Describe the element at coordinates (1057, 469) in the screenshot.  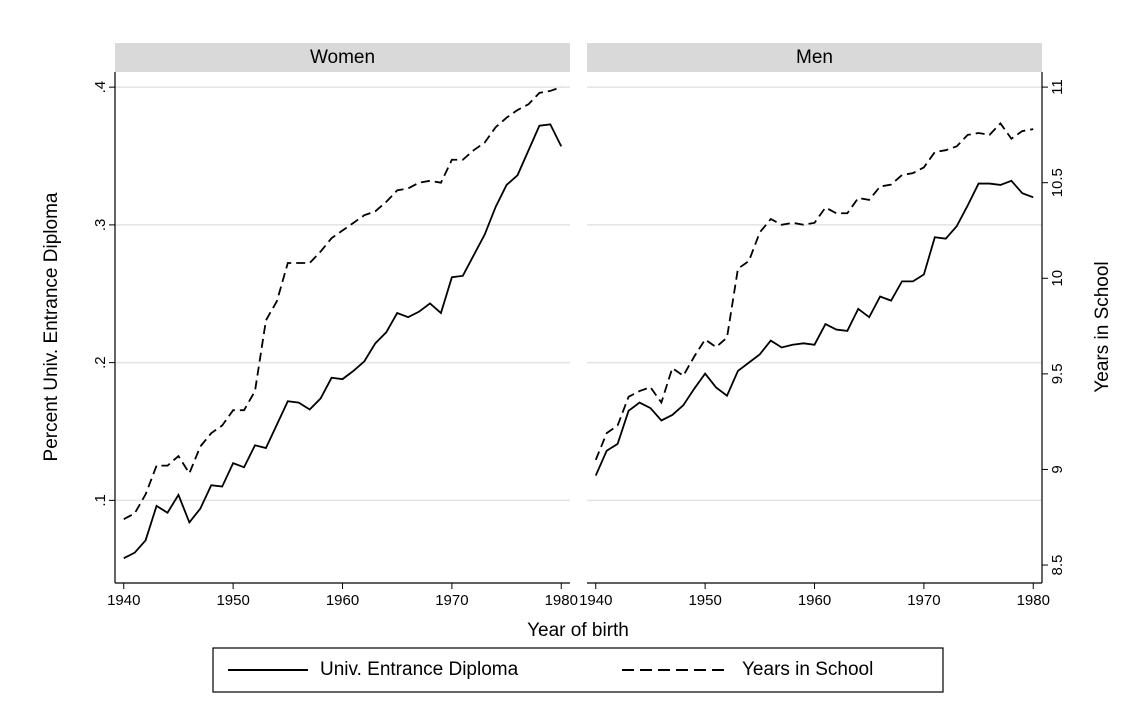
I see `y2-tick-label: 9` at that location.